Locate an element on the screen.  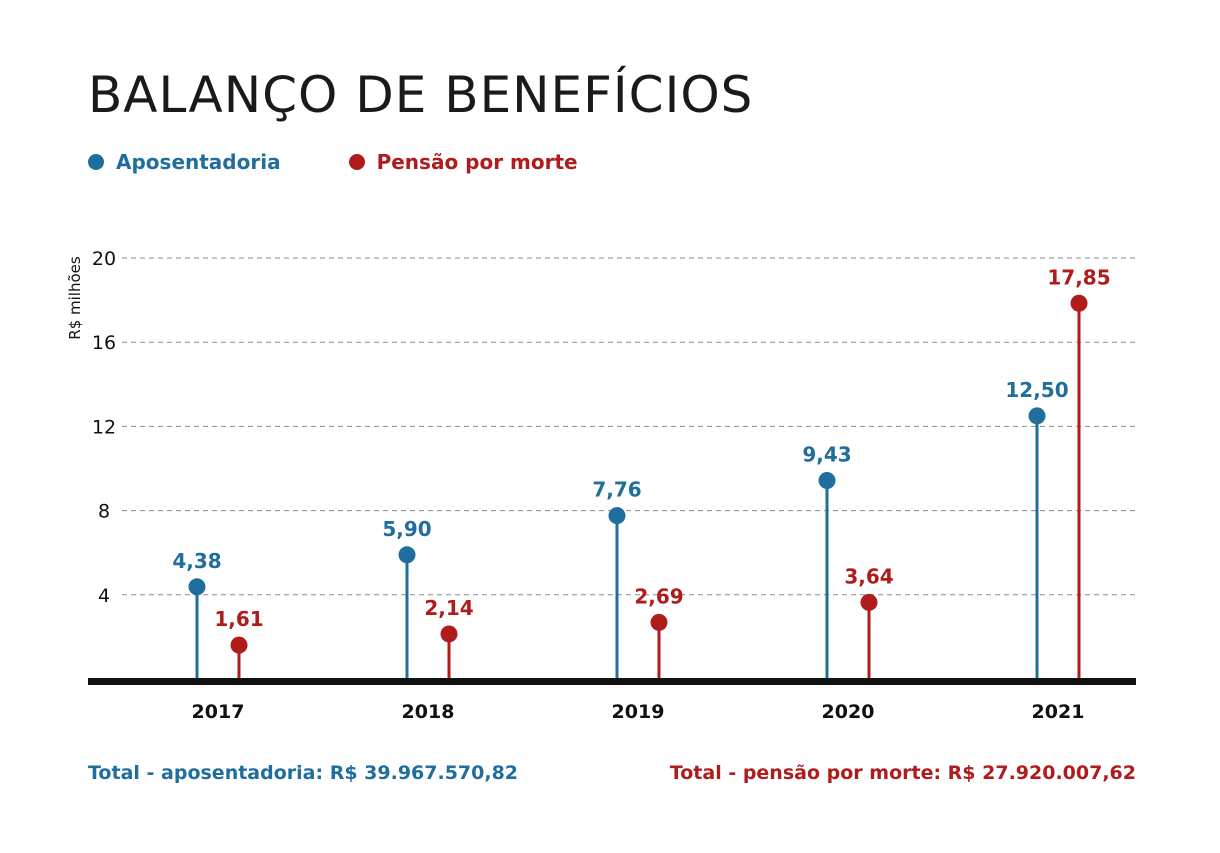
x-axis-line is located at coordinates (612, 681).